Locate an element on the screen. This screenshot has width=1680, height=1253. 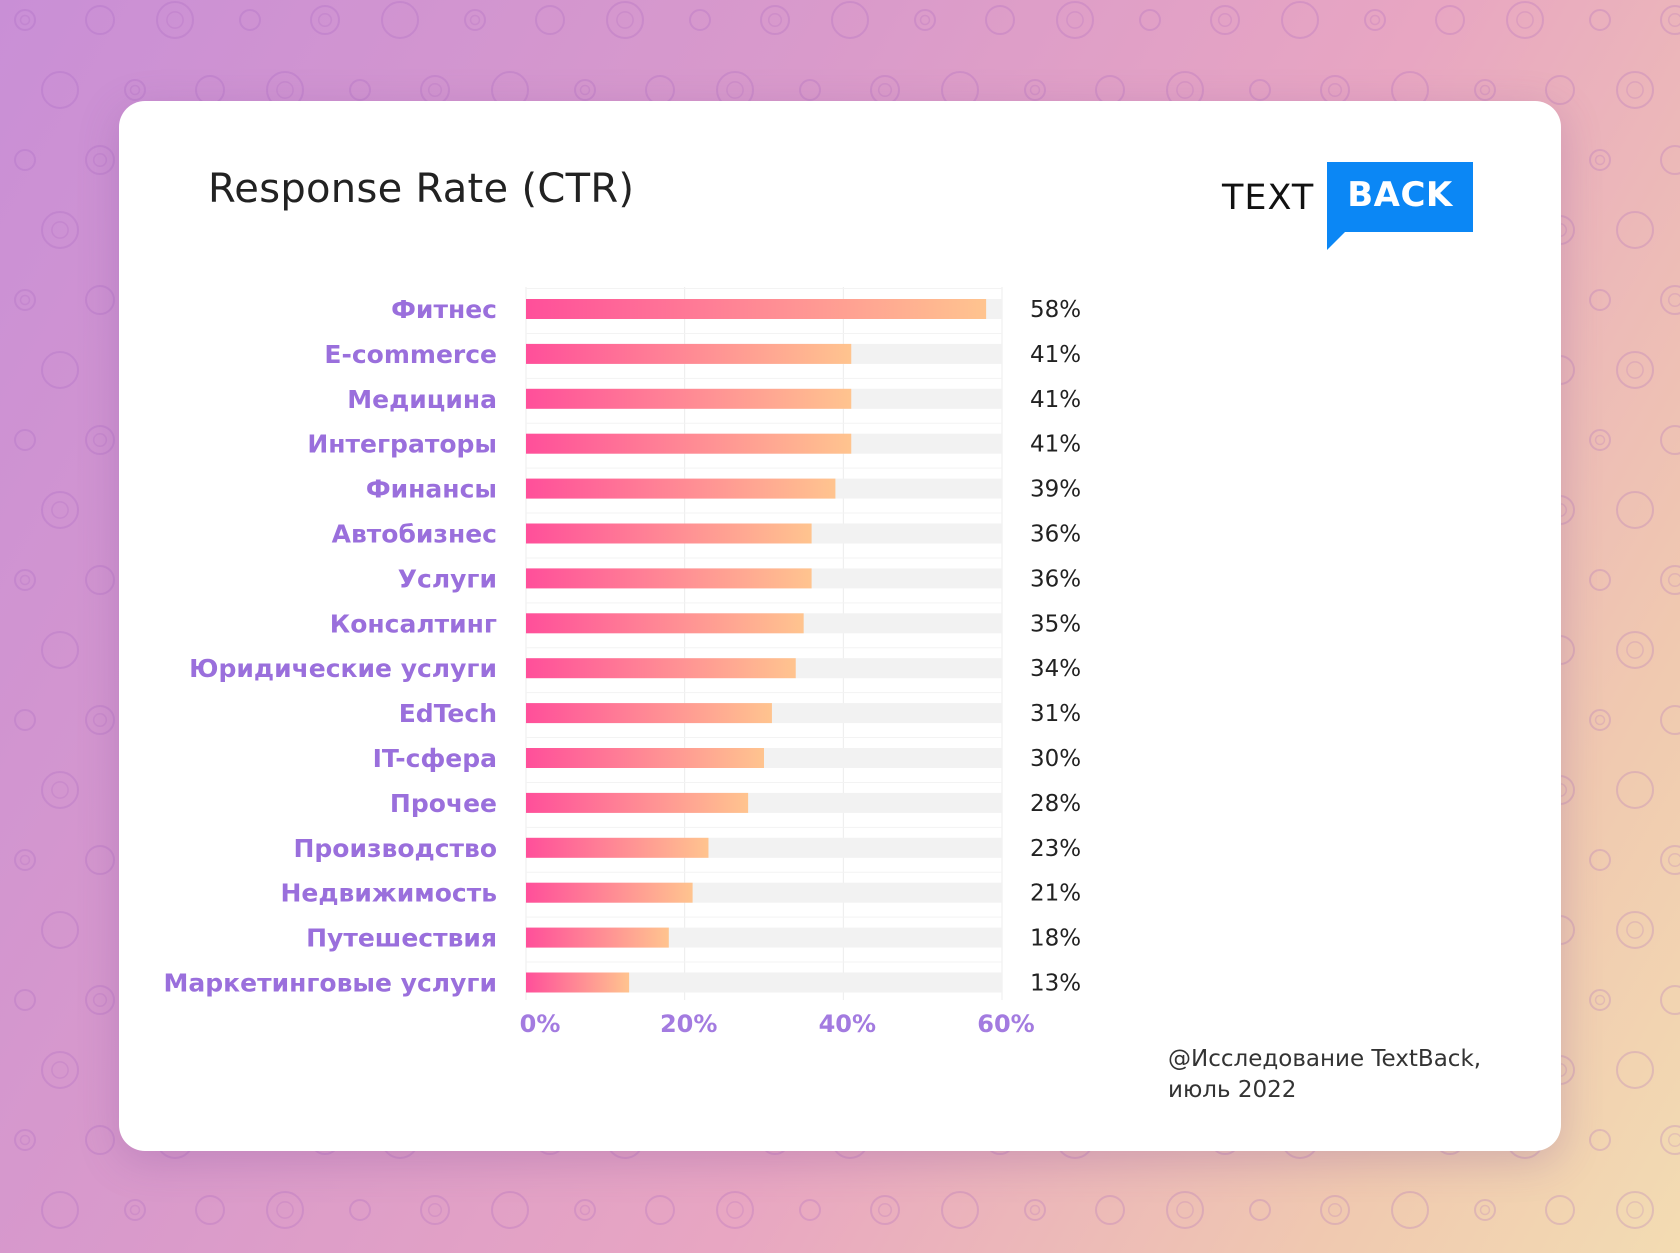
category-label: IT-сфера is located at coordinates (435, 758).